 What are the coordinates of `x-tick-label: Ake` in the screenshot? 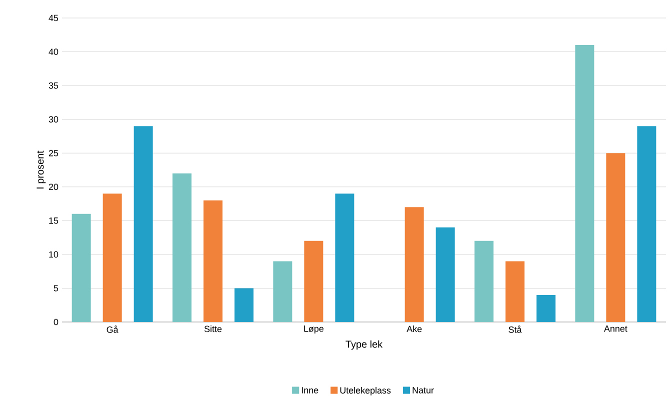 It's located at (414, 329).